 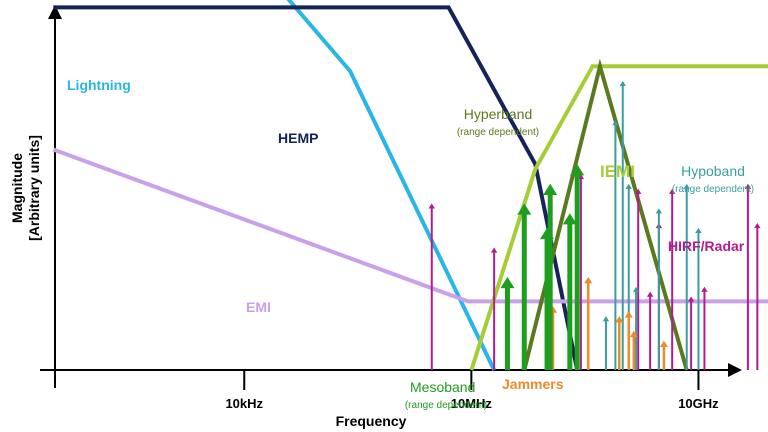 What do you see at coordinates (258, 307) in the screenshot?
I see `label-emi: EMI` at bounding box center [258, 307].